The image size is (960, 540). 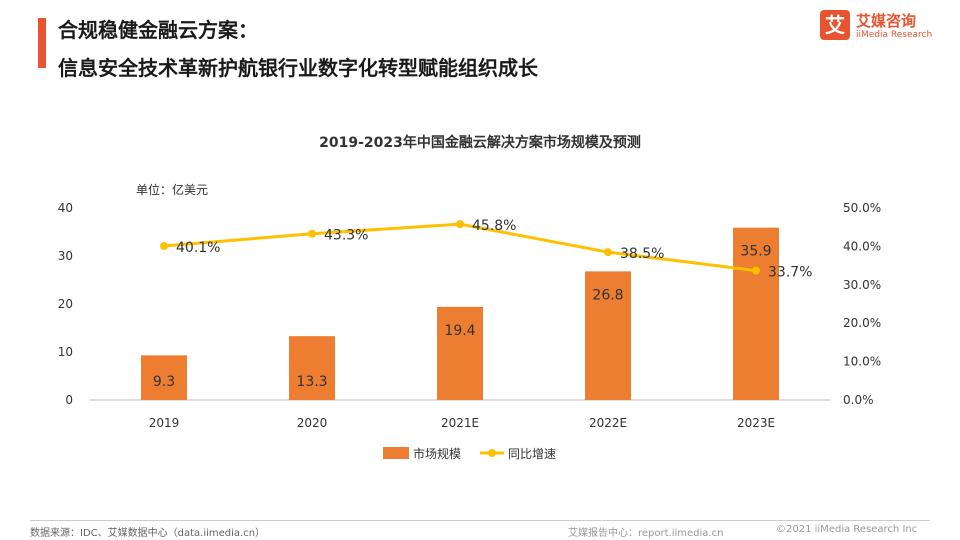 What do you see at coordinates (65, 208) in the screenshot?
I see `y-tick-label: 40` at bounding box center [65, 208].